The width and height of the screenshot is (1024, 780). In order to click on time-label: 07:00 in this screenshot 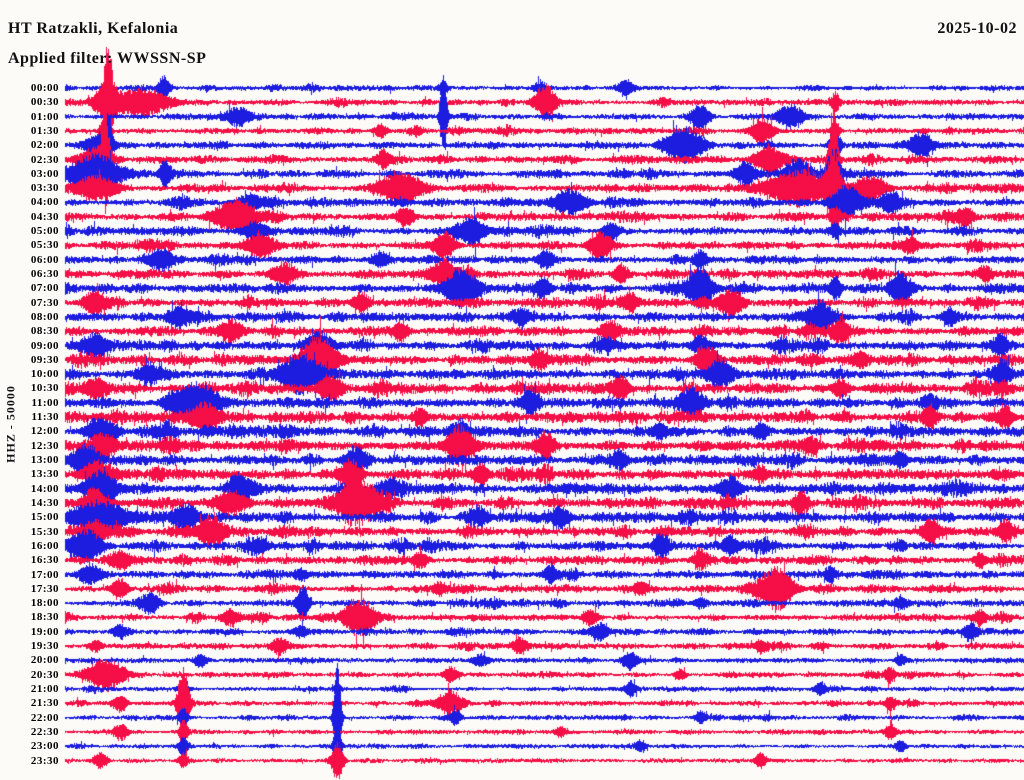, I will do `click(44, 288)`.